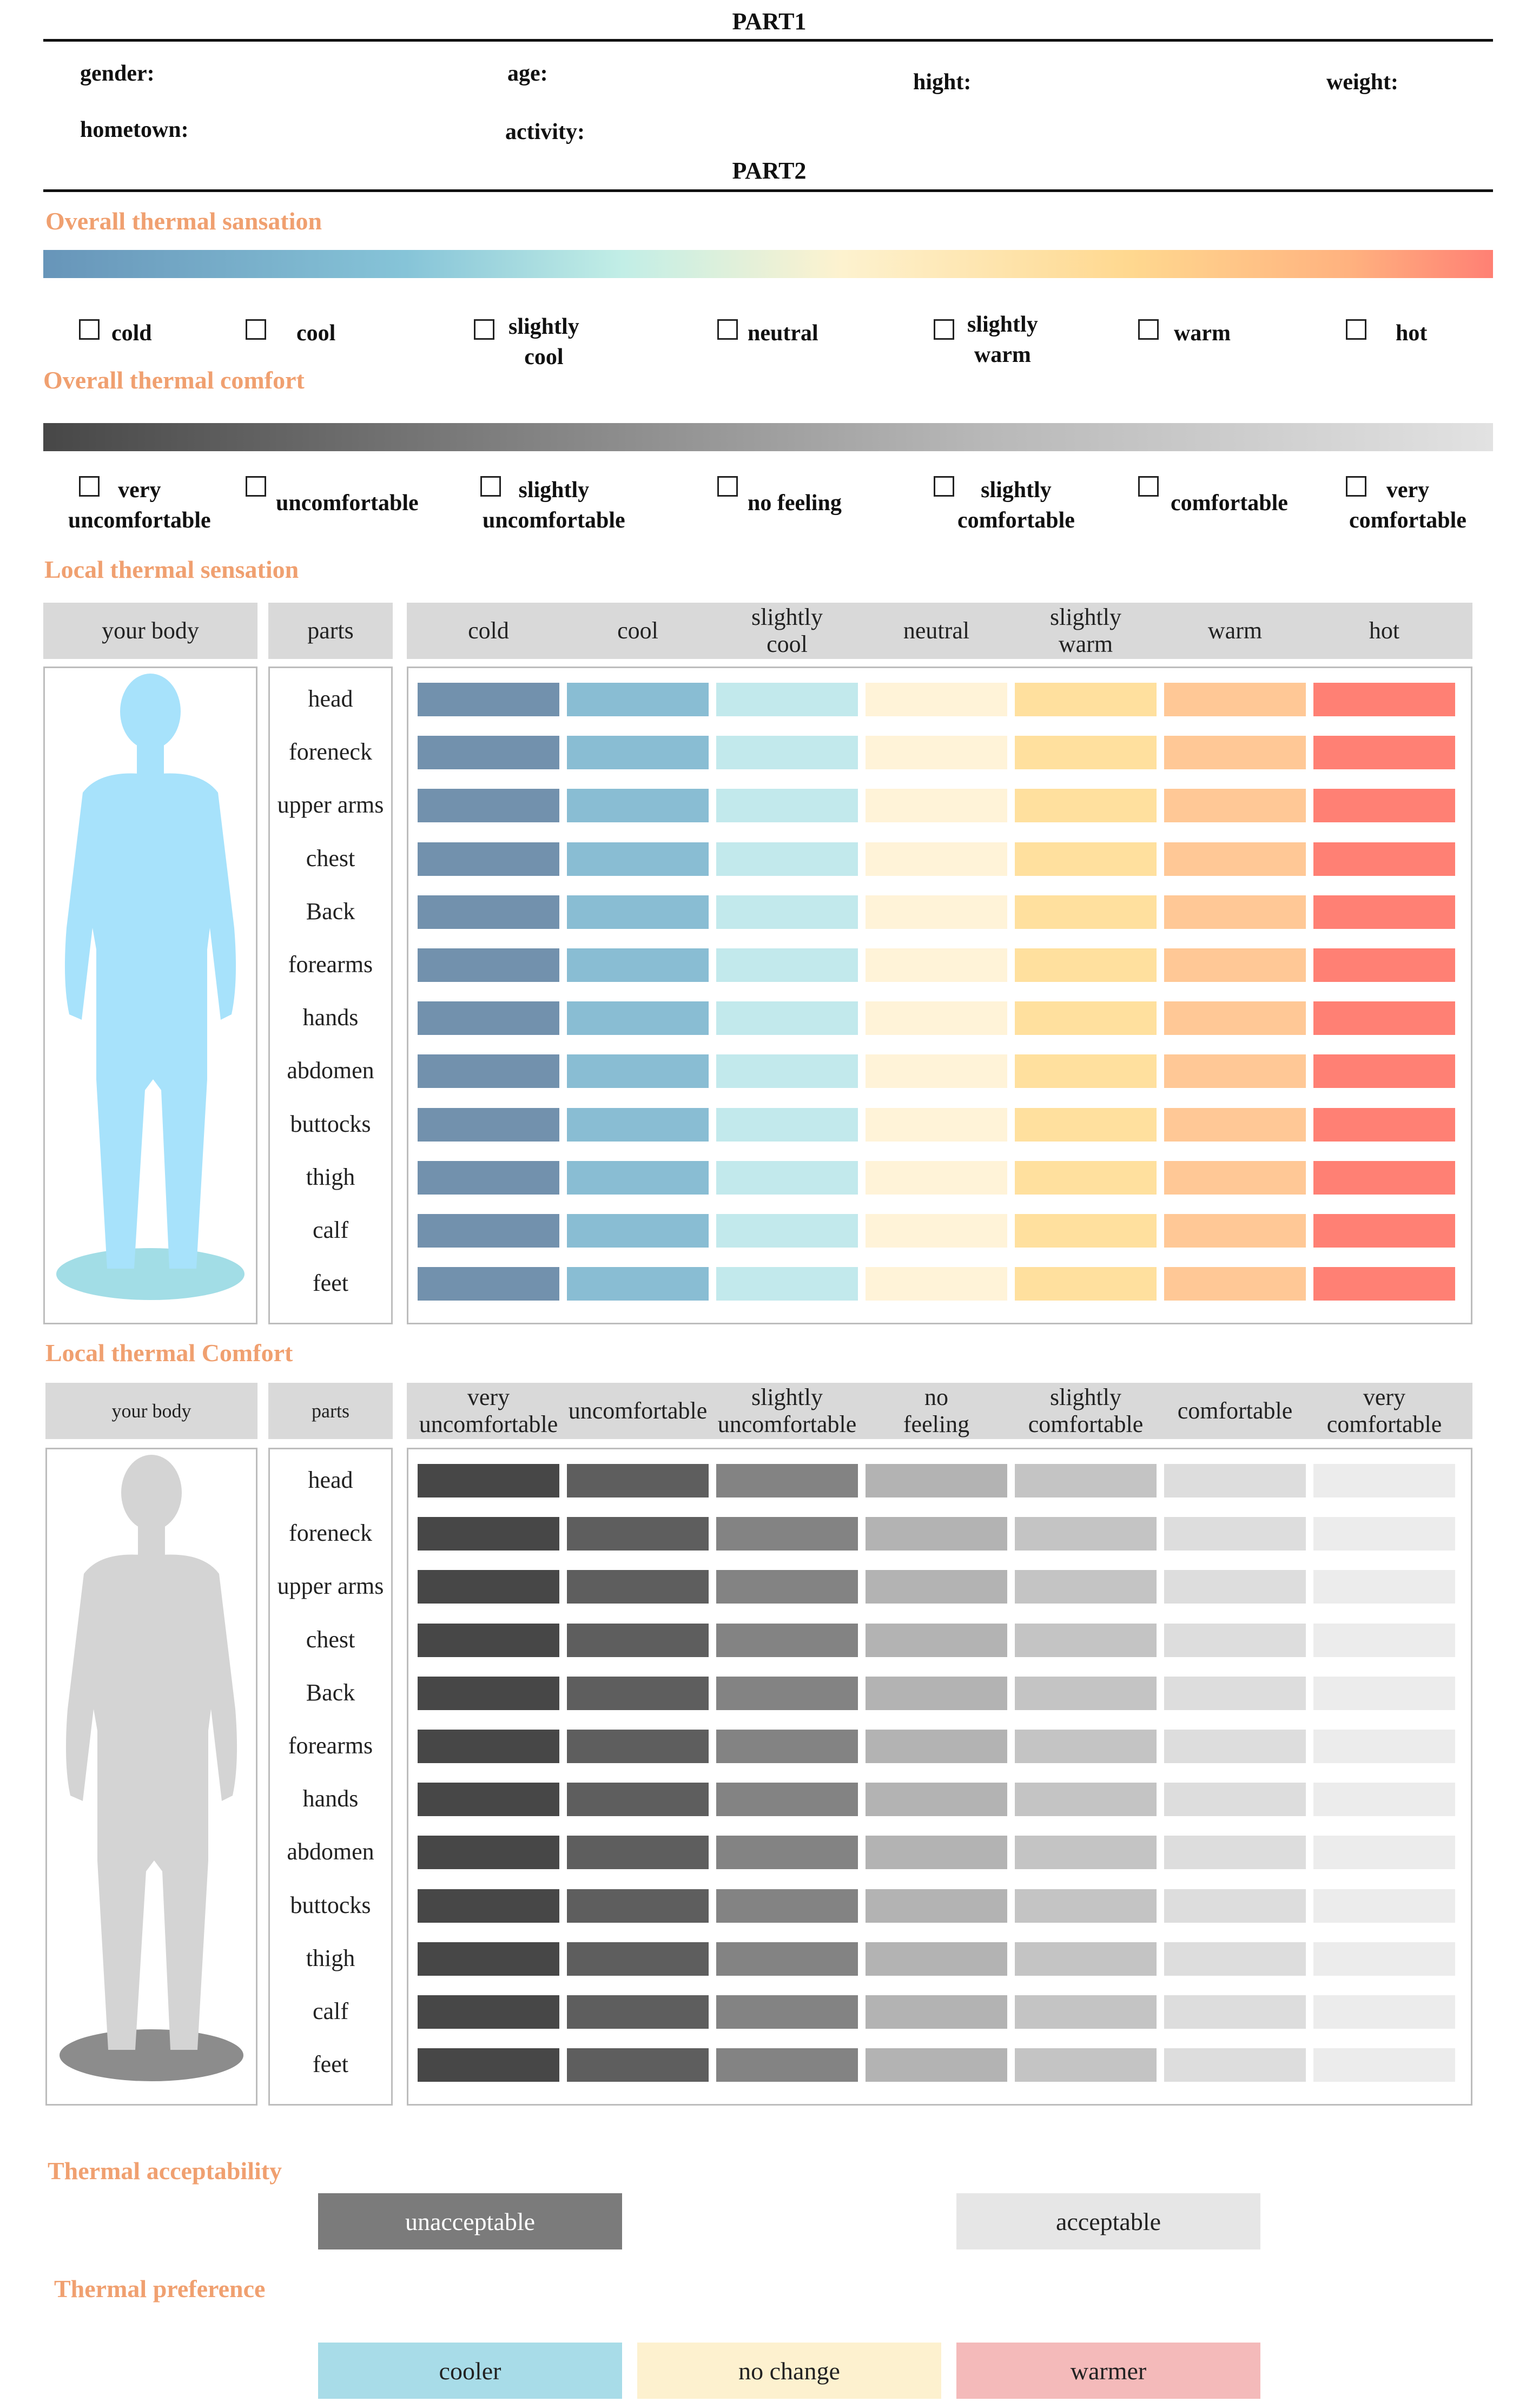 This screenshot has height=2408, width=1526. What do you see at coordinates (470, 2221) in the screenshot?
I see `unacceptable-button: unacceptable` at bounding box center [470, 2221].